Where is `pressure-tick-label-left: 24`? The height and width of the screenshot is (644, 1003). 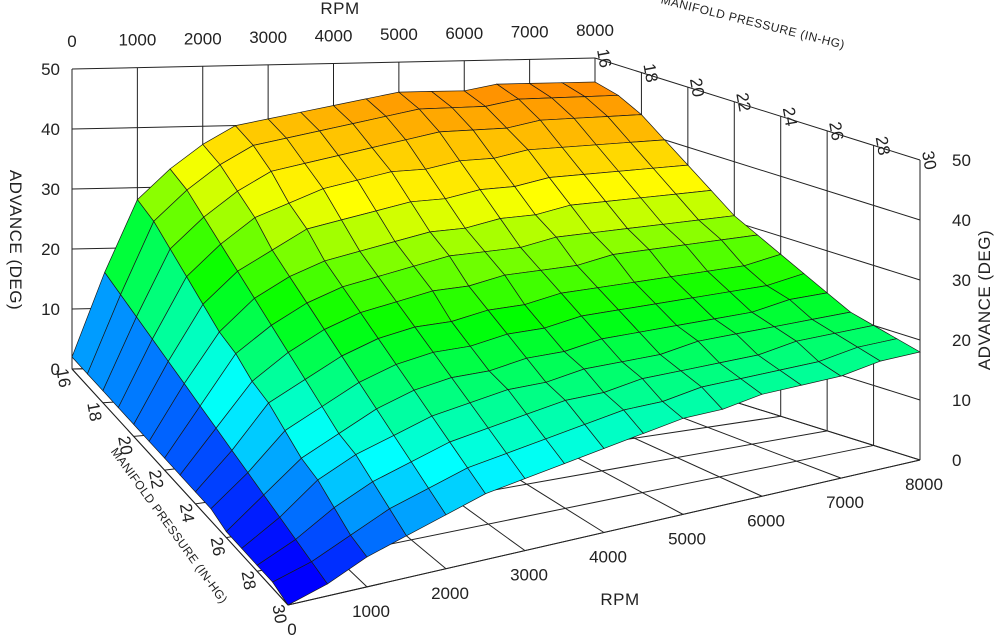 pressure-tick-label-left: 24 is located at coordinates (187, 513).